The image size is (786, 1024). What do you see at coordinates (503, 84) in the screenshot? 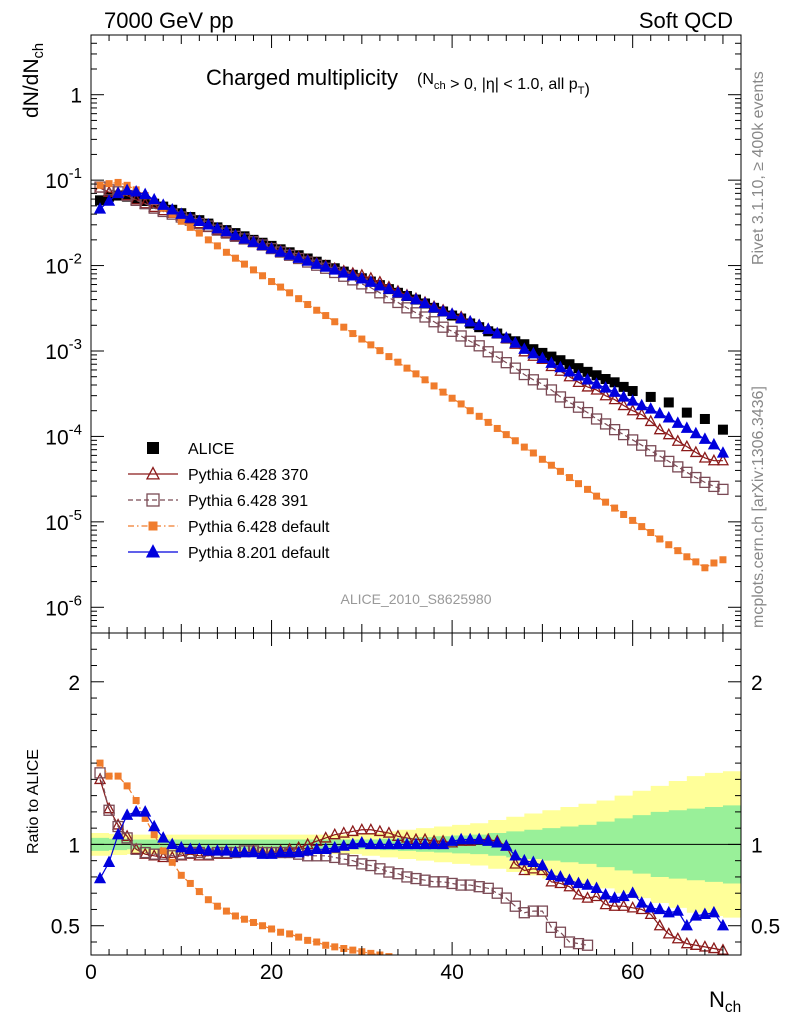
I see `chart-subtitle: (Nch > 0, |η| < 1.0, all pT)` at bounding box center [503, 84].